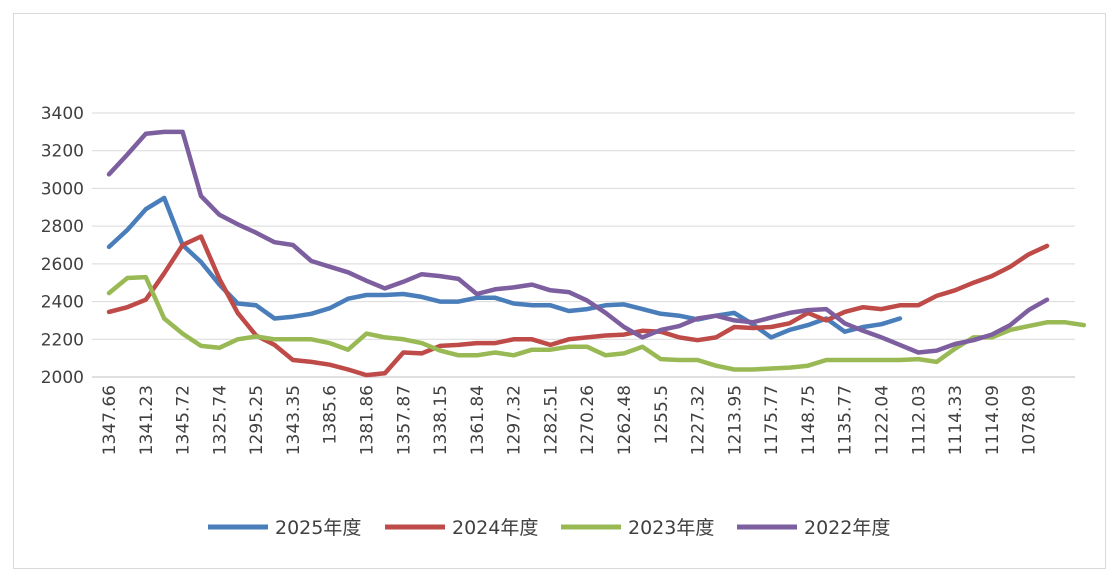 The height and width of the screenshot is (582, 1119). What do you see at coordinates (495, 528) in the screenshot?
I see `legend-label-2024: 2024年度` at bounding box center [495, 528].